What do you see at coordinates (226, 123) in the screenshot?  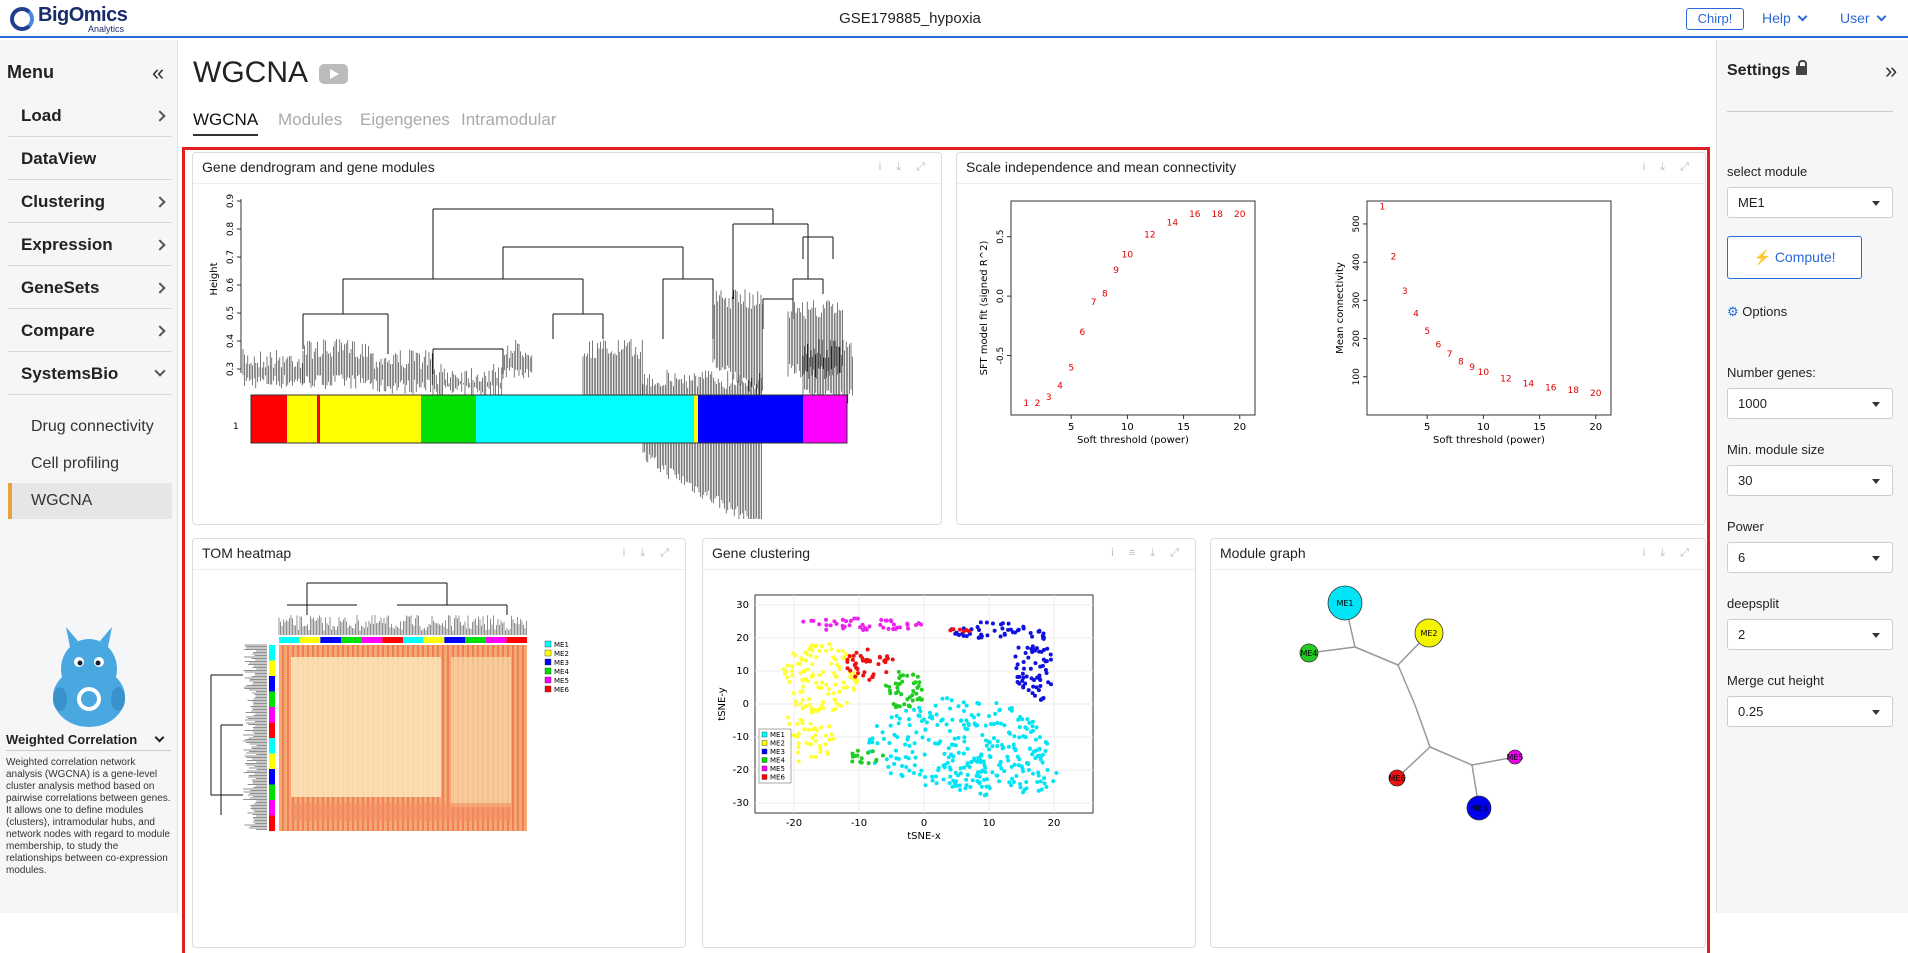 I see `tab-wgcna: WGCNA` at bounding box center [226, 123].